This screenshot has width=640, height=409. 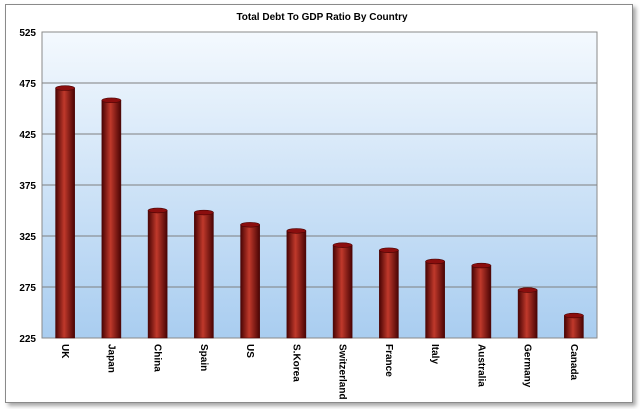 What do you see at coordinates (157, 358) in the screenshot?
I see `x-tick-label: China` at bounding box center [157, 358].